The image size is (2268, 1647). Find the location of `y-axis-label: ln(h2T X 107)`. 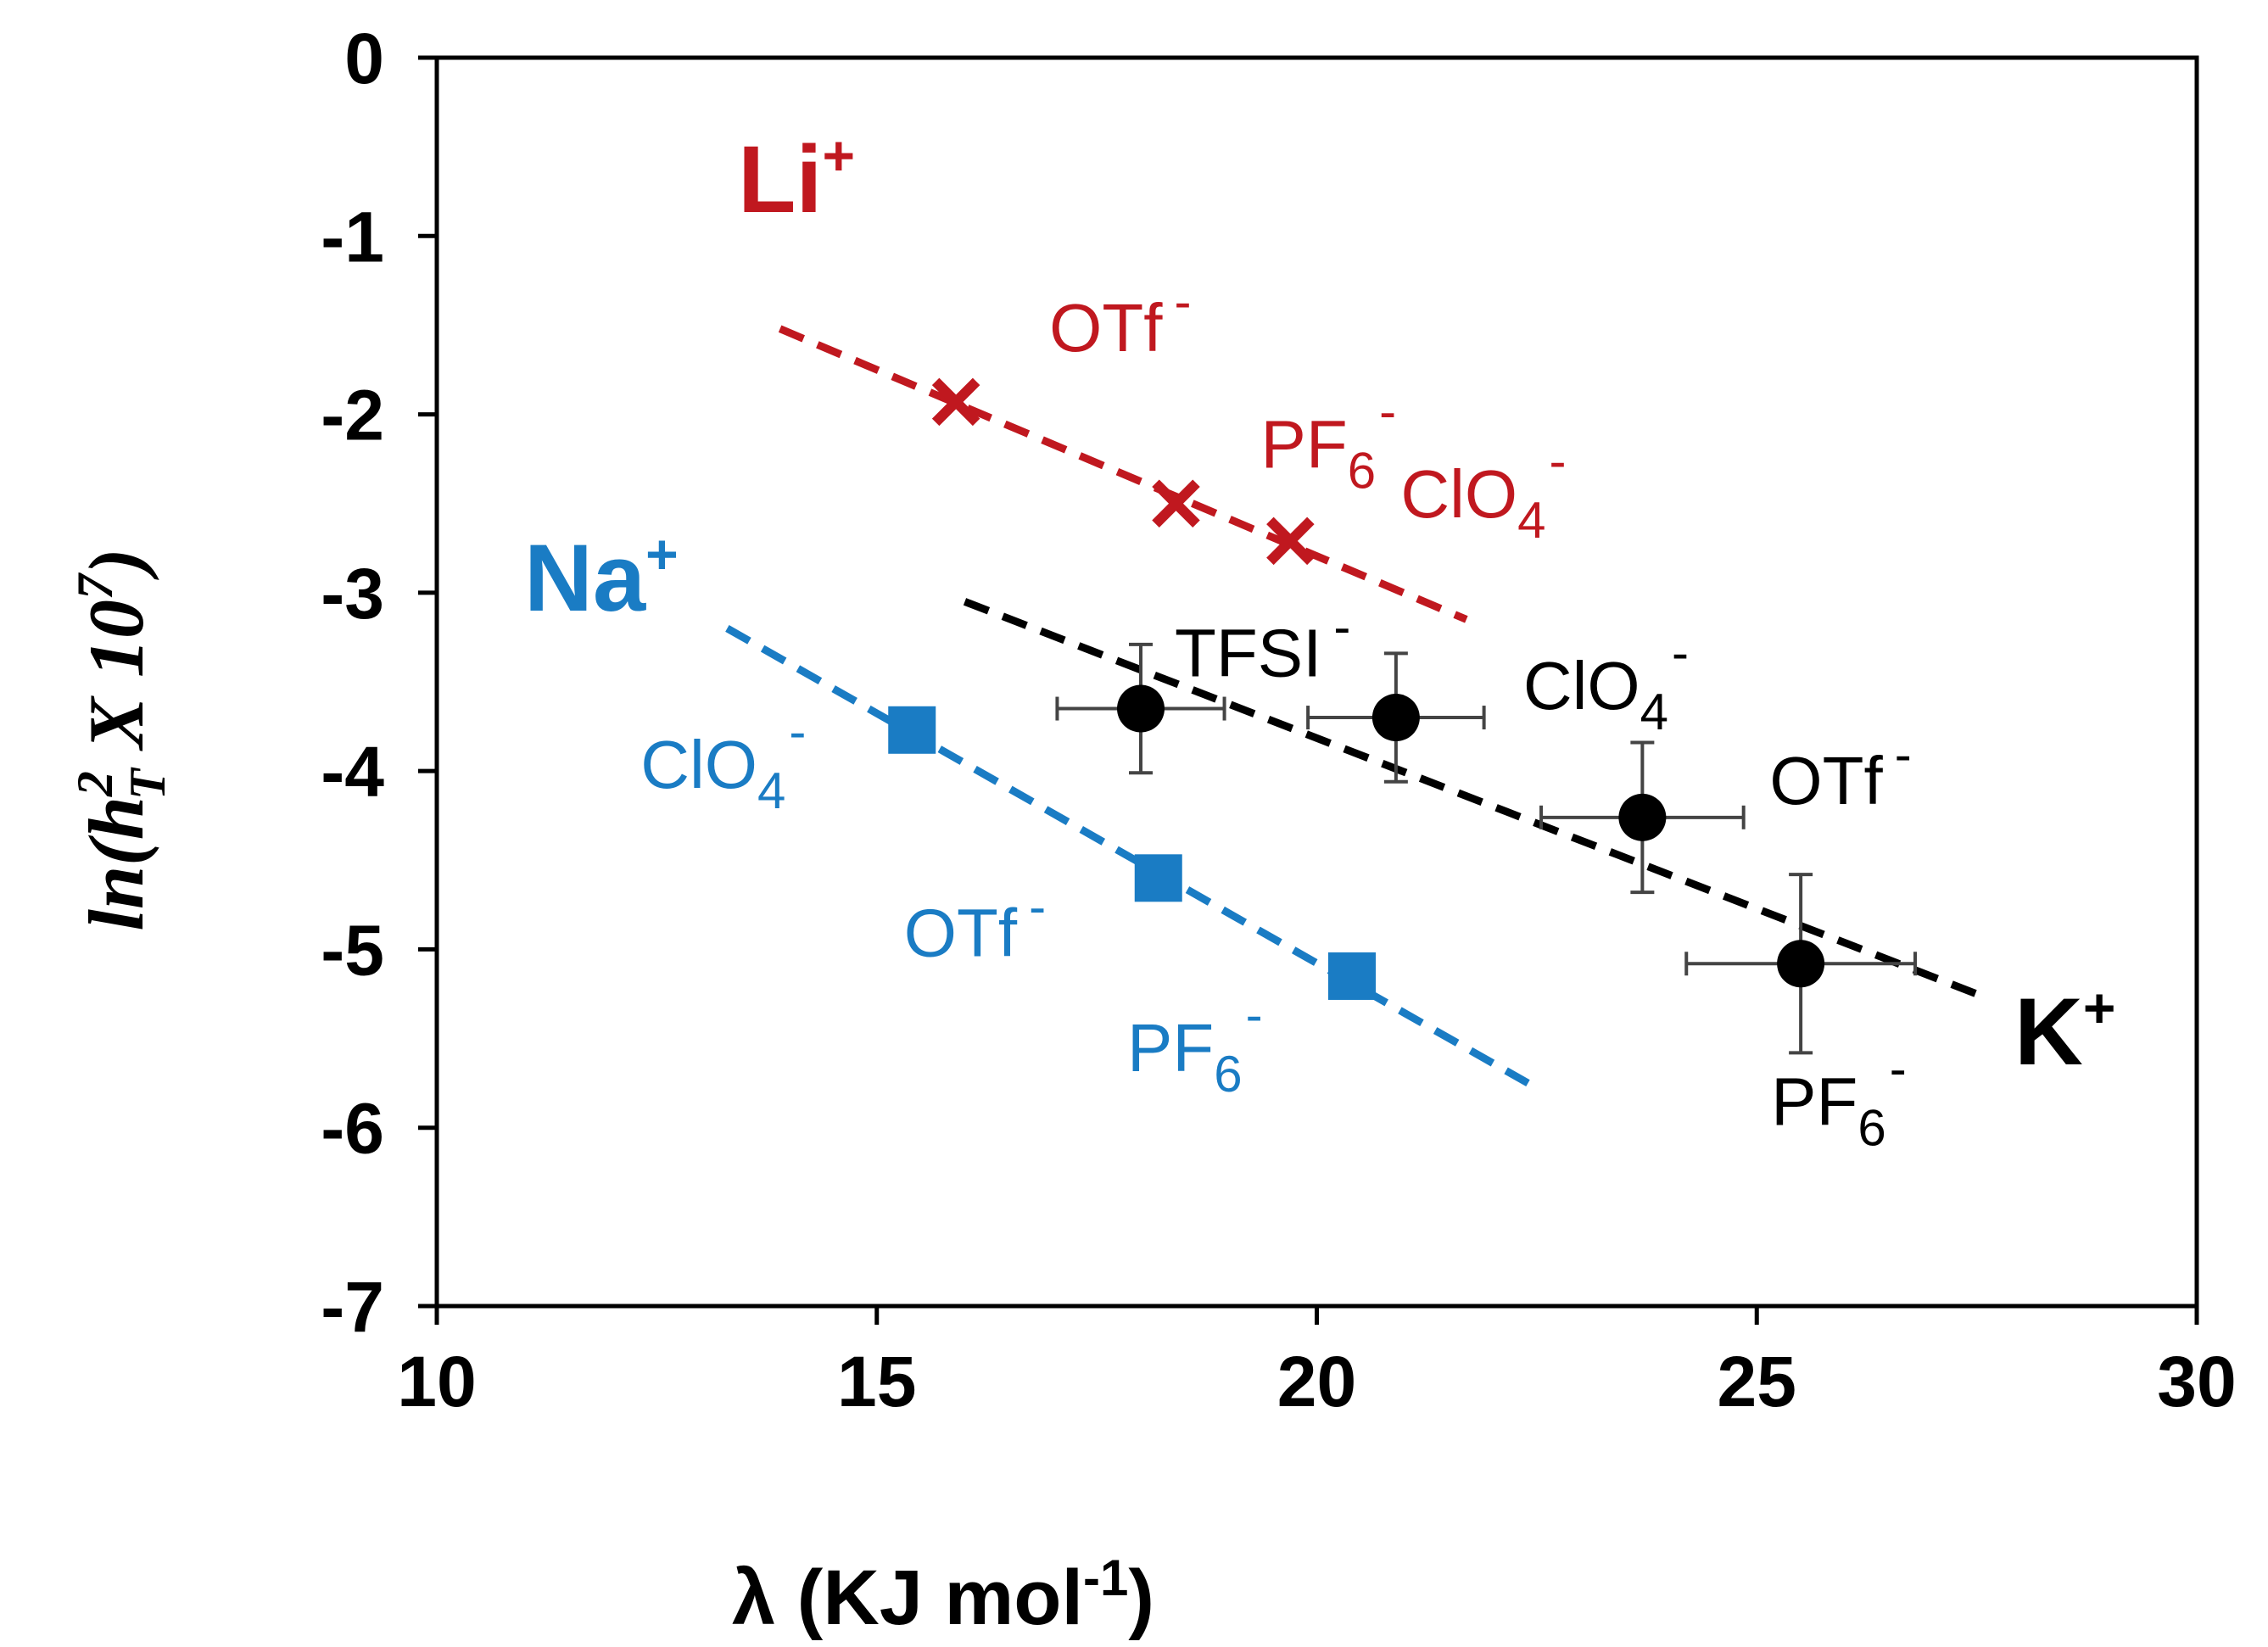

y-axis-label: ln(h2T X 107) is located at coordinates (121, 739).